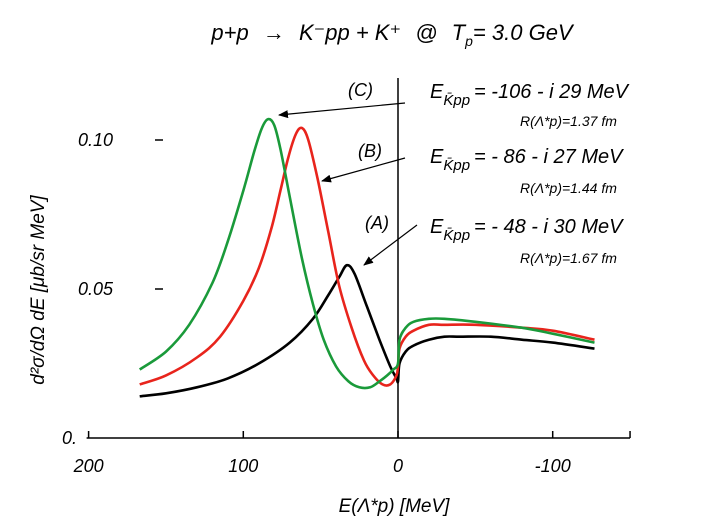 The height and width of the screenshot is (529, 704). Describe the element at coordinates (69, 438) in the screenshot. I see `y-tick-label: 0.` at that location.